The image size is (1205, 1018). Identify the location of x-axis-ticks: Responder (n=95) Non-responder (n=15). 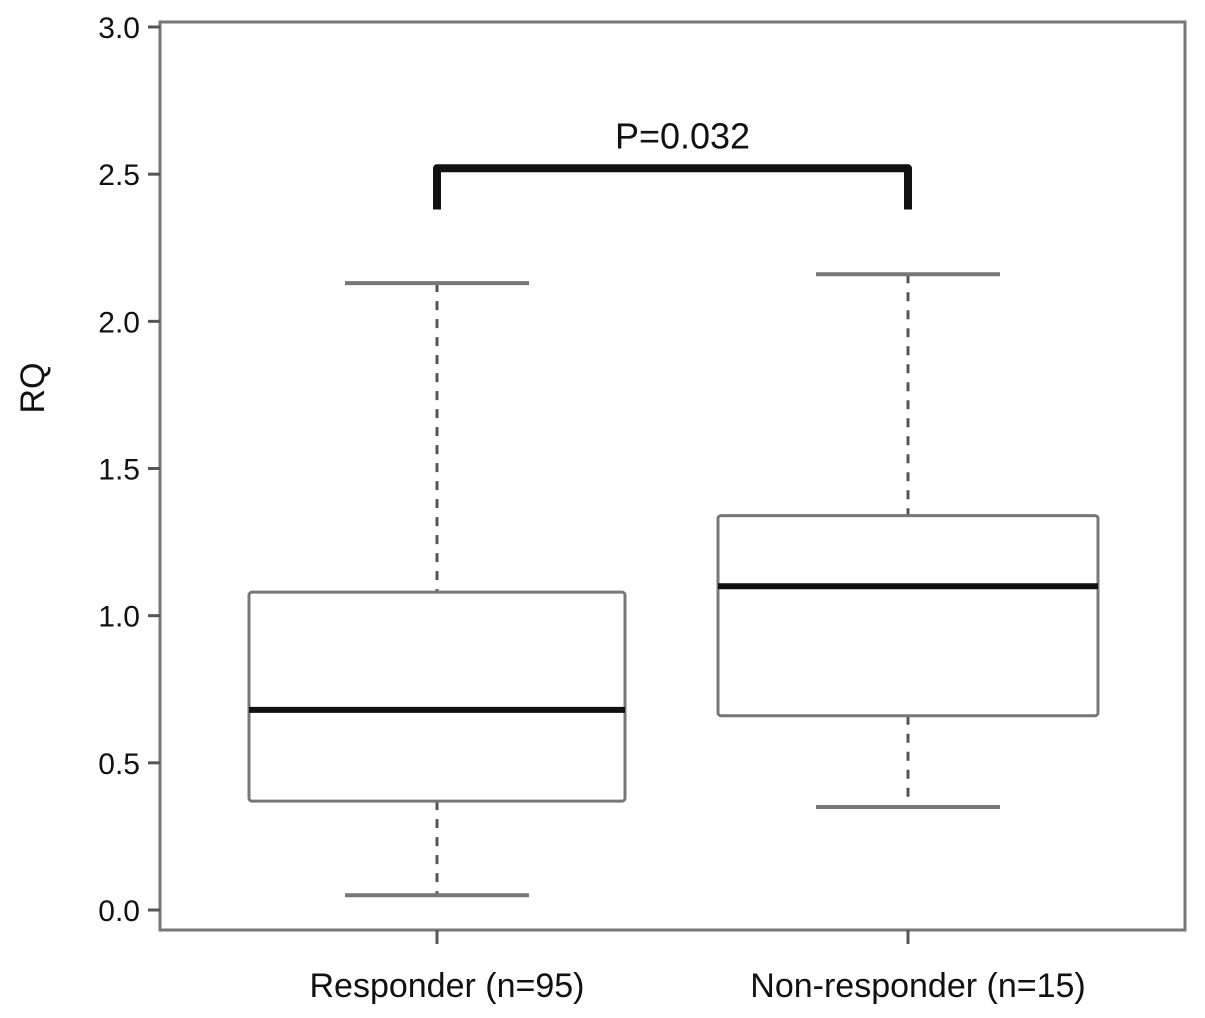
(697, 967).